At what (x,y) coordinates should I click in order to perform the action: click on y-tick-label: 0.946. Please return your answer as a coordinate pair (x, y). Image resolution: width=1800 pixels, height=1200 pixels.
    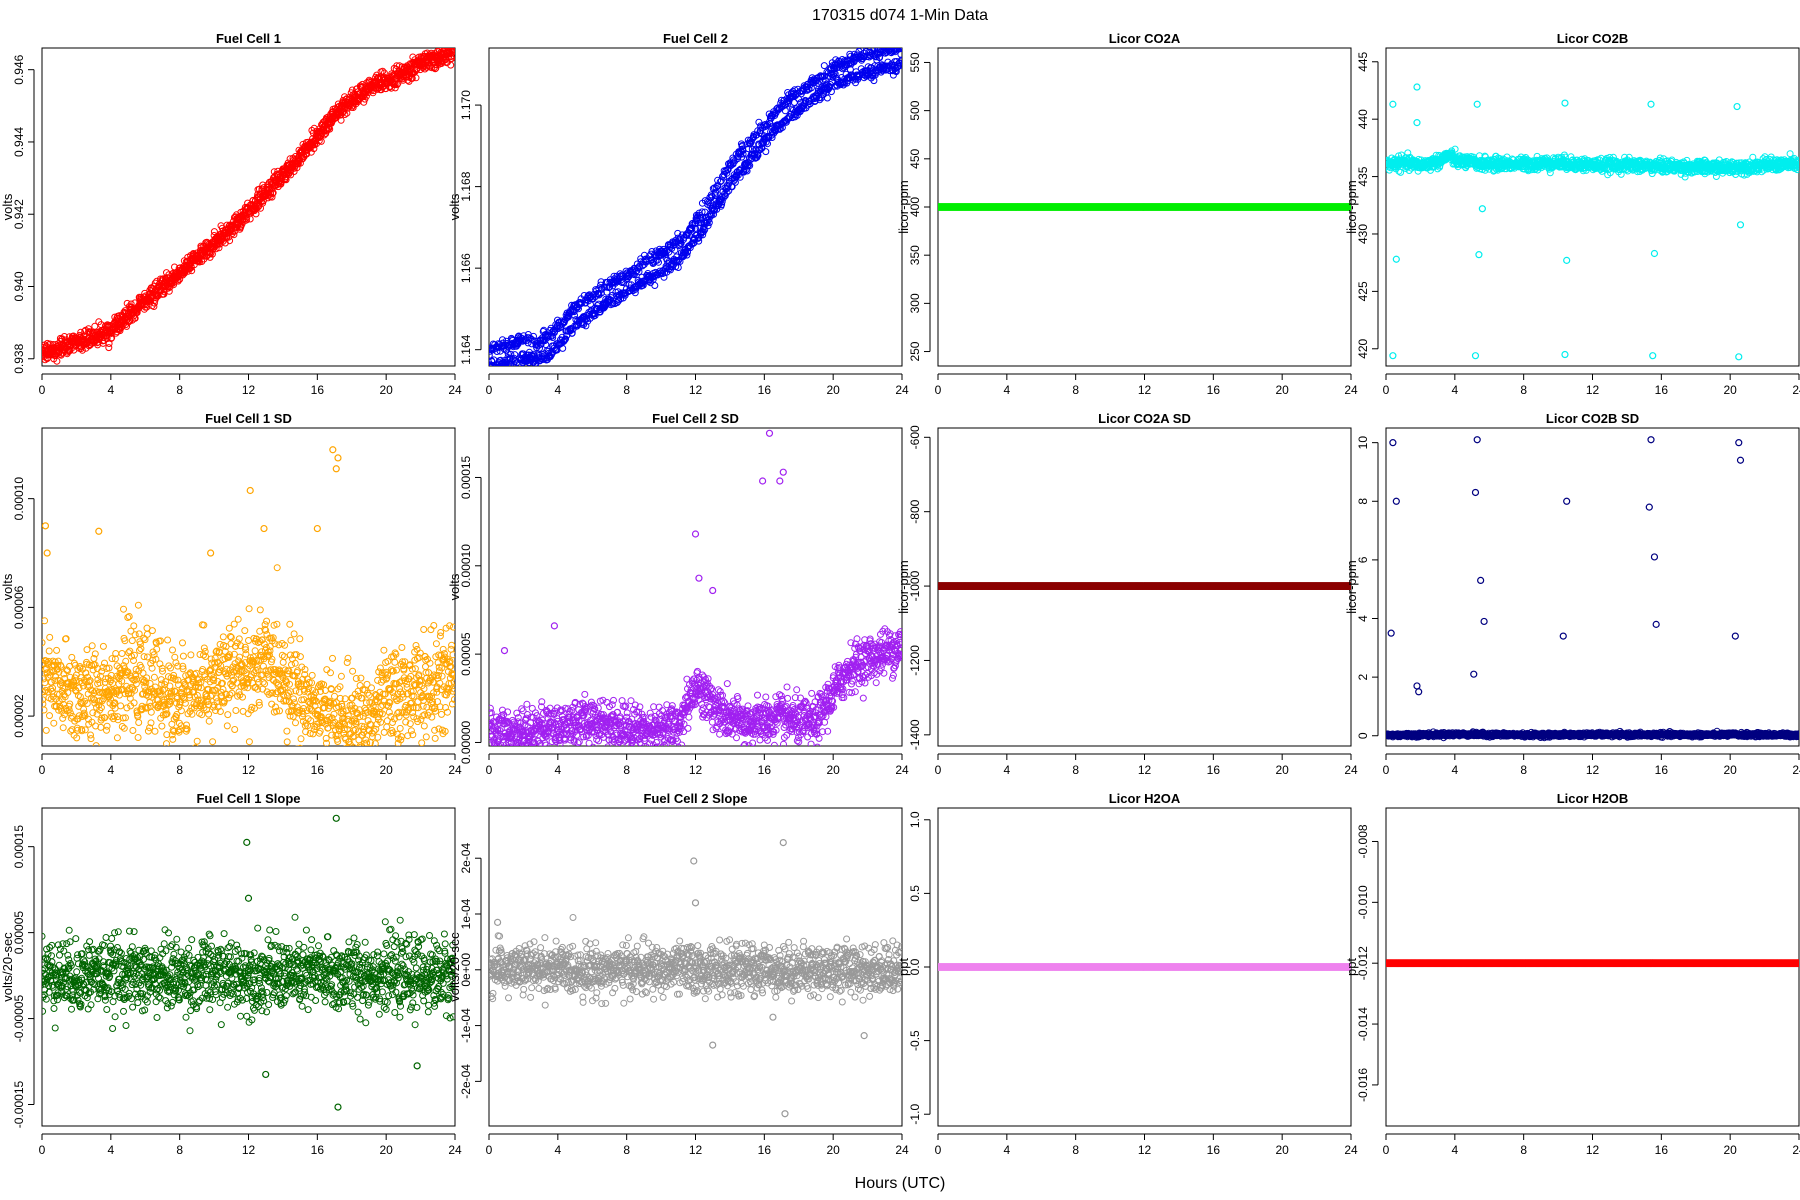
    Looking at the image, I should click on (19, 69).